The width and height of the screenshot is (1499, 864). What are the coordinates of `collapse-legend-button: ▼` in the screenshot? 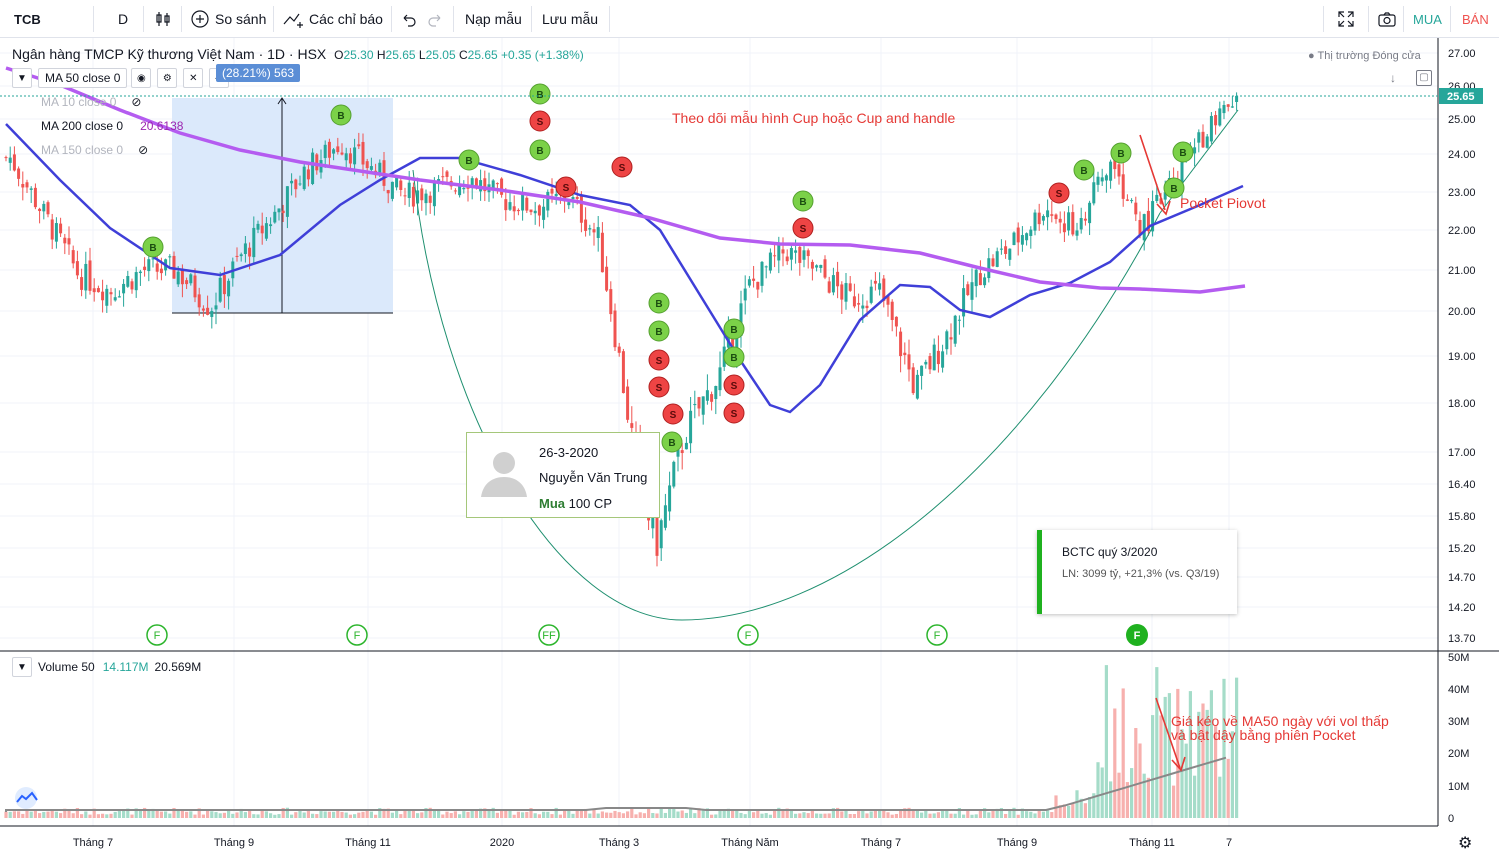 It's located at (22, 78).